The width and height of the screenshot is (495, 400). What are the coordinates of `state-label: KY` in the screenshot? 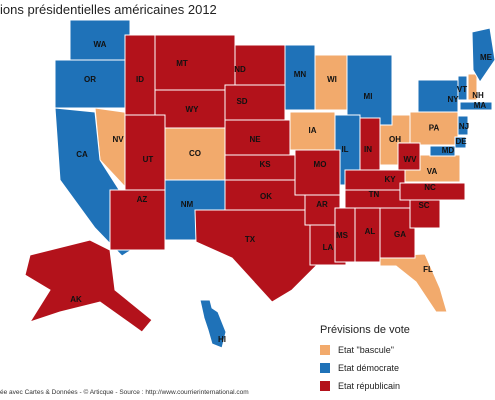 It's located at (390, 179).